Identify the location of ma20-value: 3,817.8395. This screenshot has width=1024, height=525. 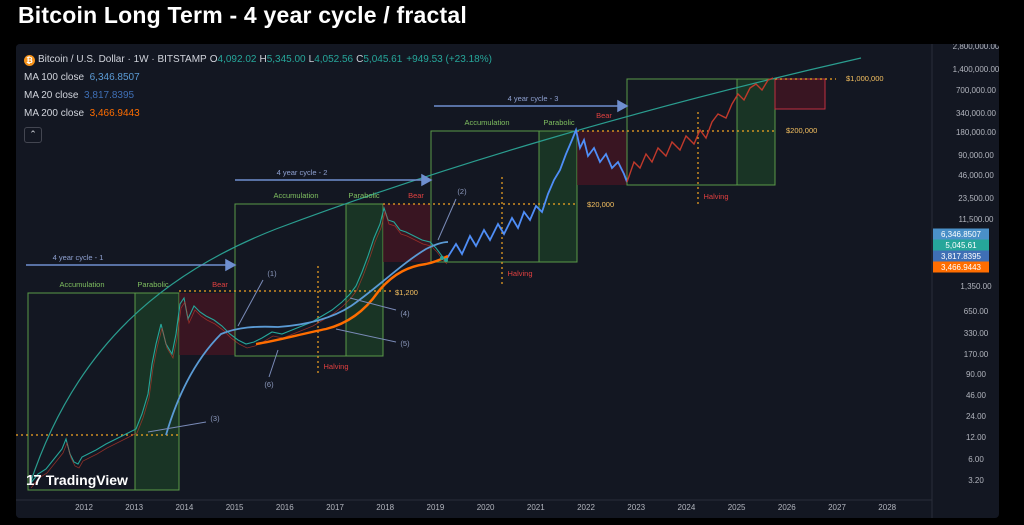
(109, 95).